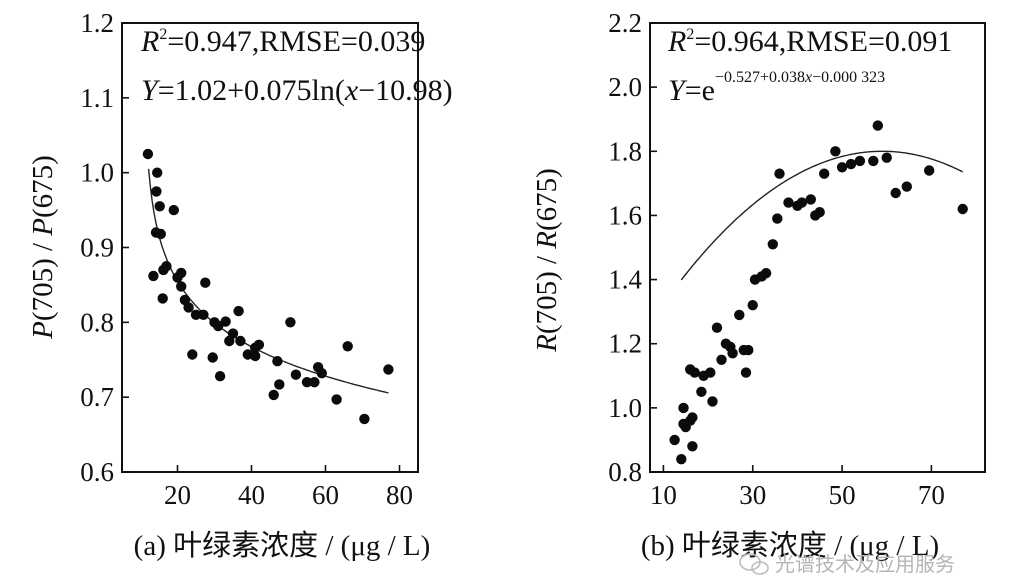 This screenshot has height=585, width=1030. What do you see at coordinates (809, 41) in the screenshot?
I see `panel-b-annotation-r2: R2=0.964,RMSE=0.091` at bounding box center [809, 41].